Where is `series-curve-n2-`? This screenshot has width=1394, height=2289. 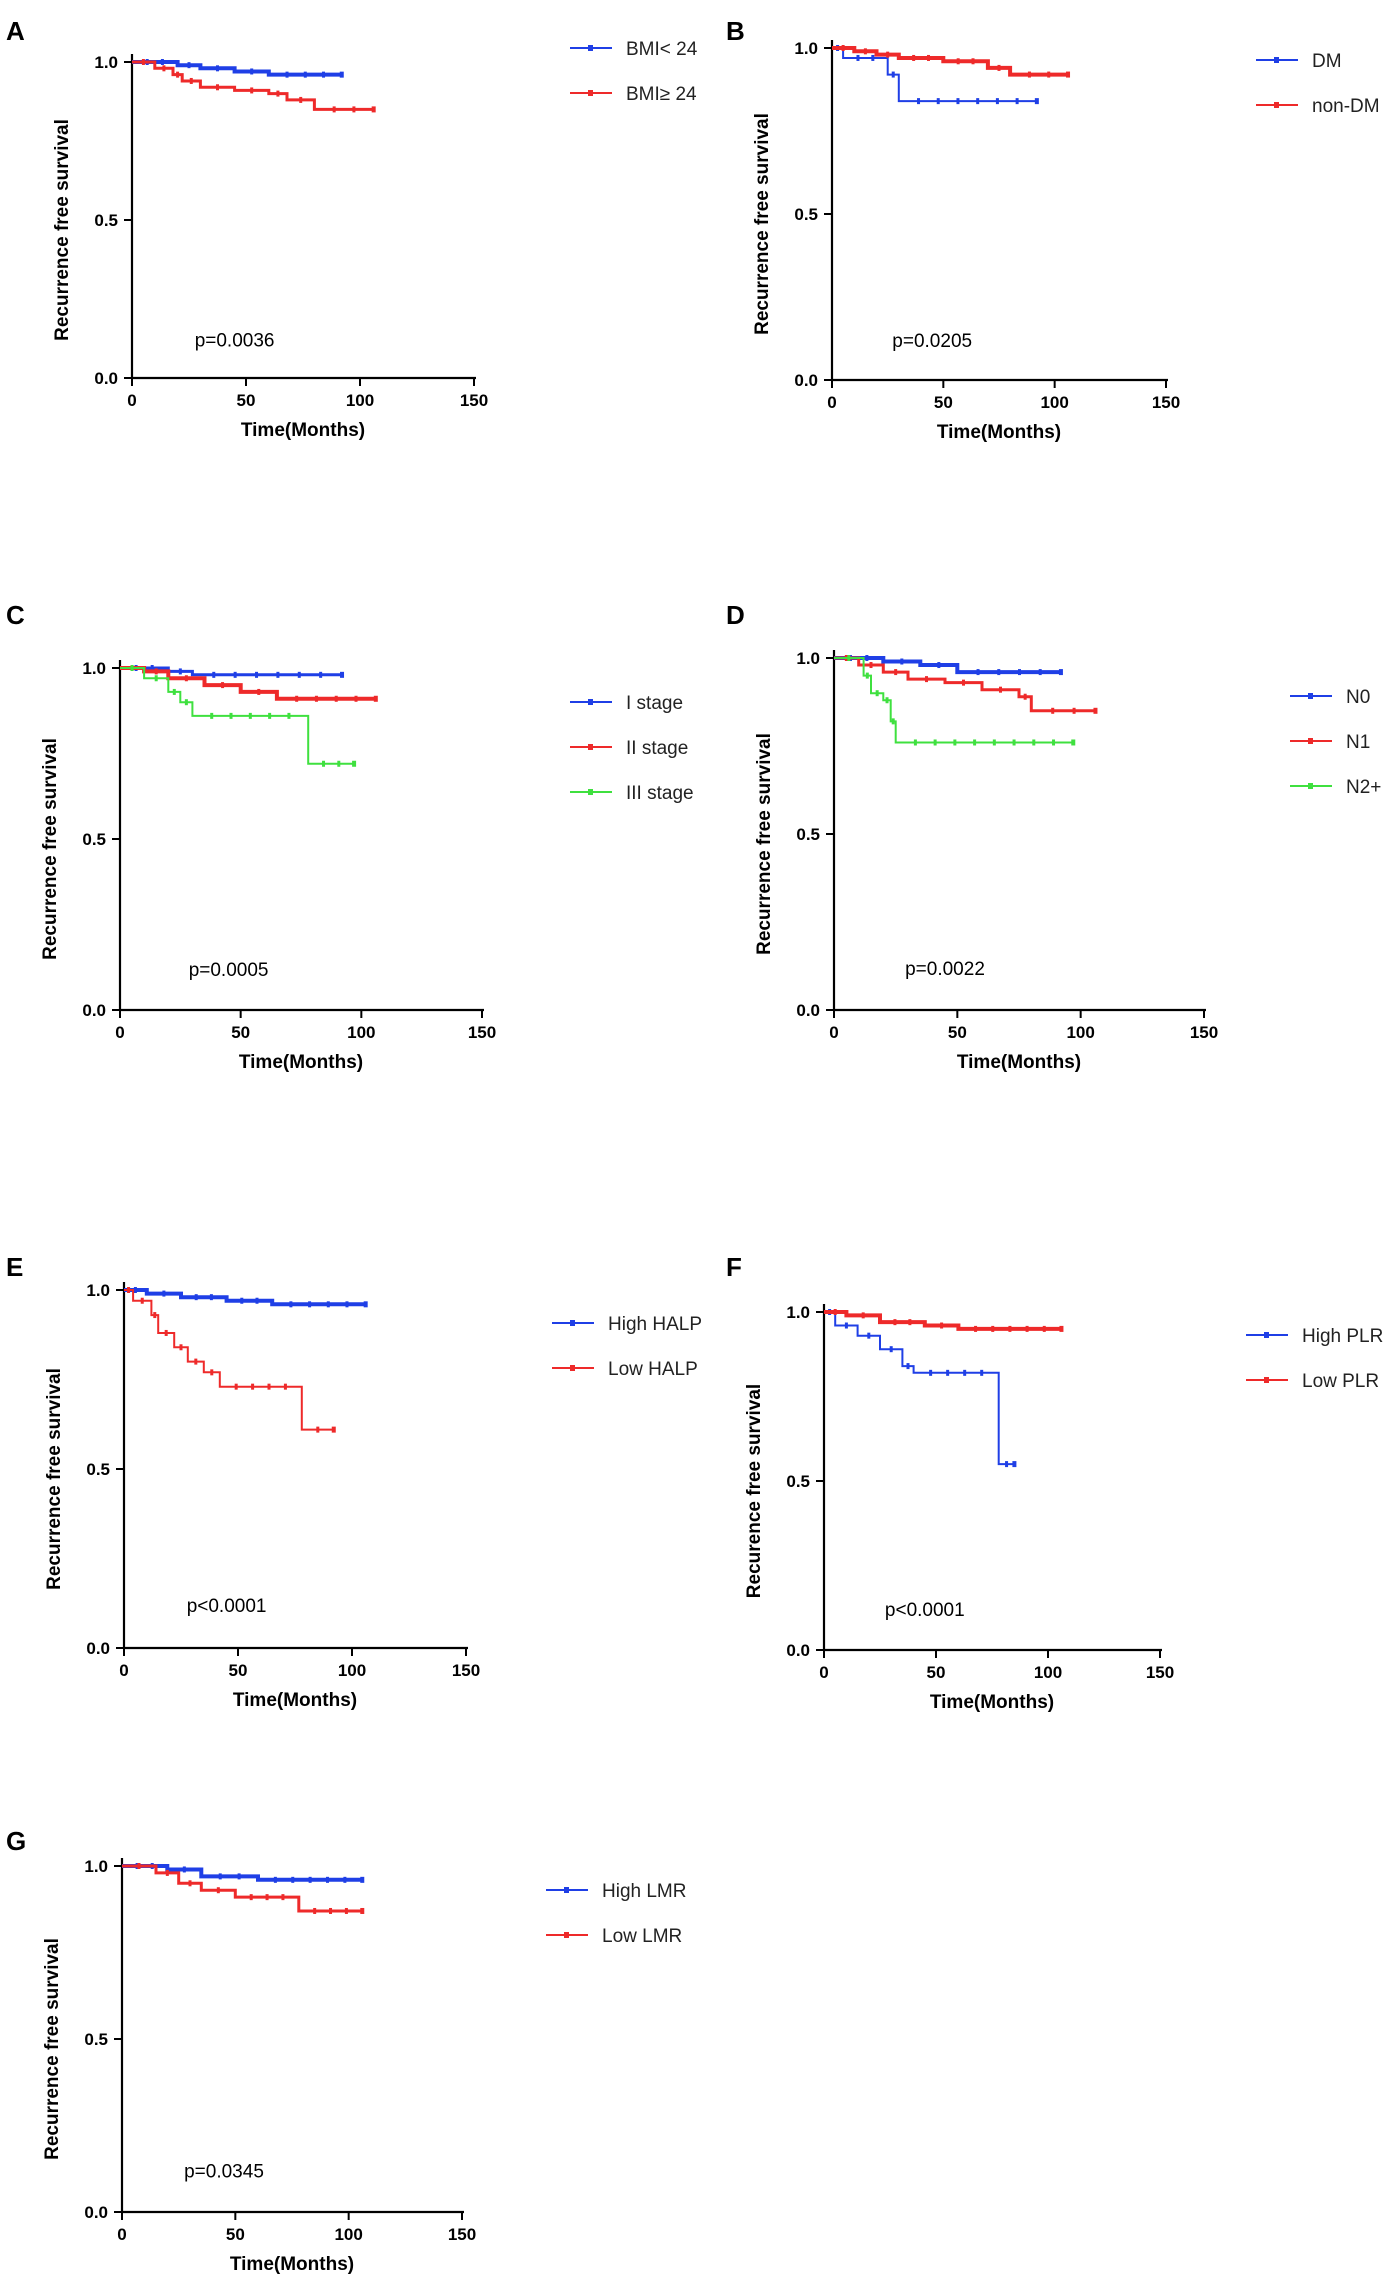 series-curve-n2- is located at coordinates (954, 700).